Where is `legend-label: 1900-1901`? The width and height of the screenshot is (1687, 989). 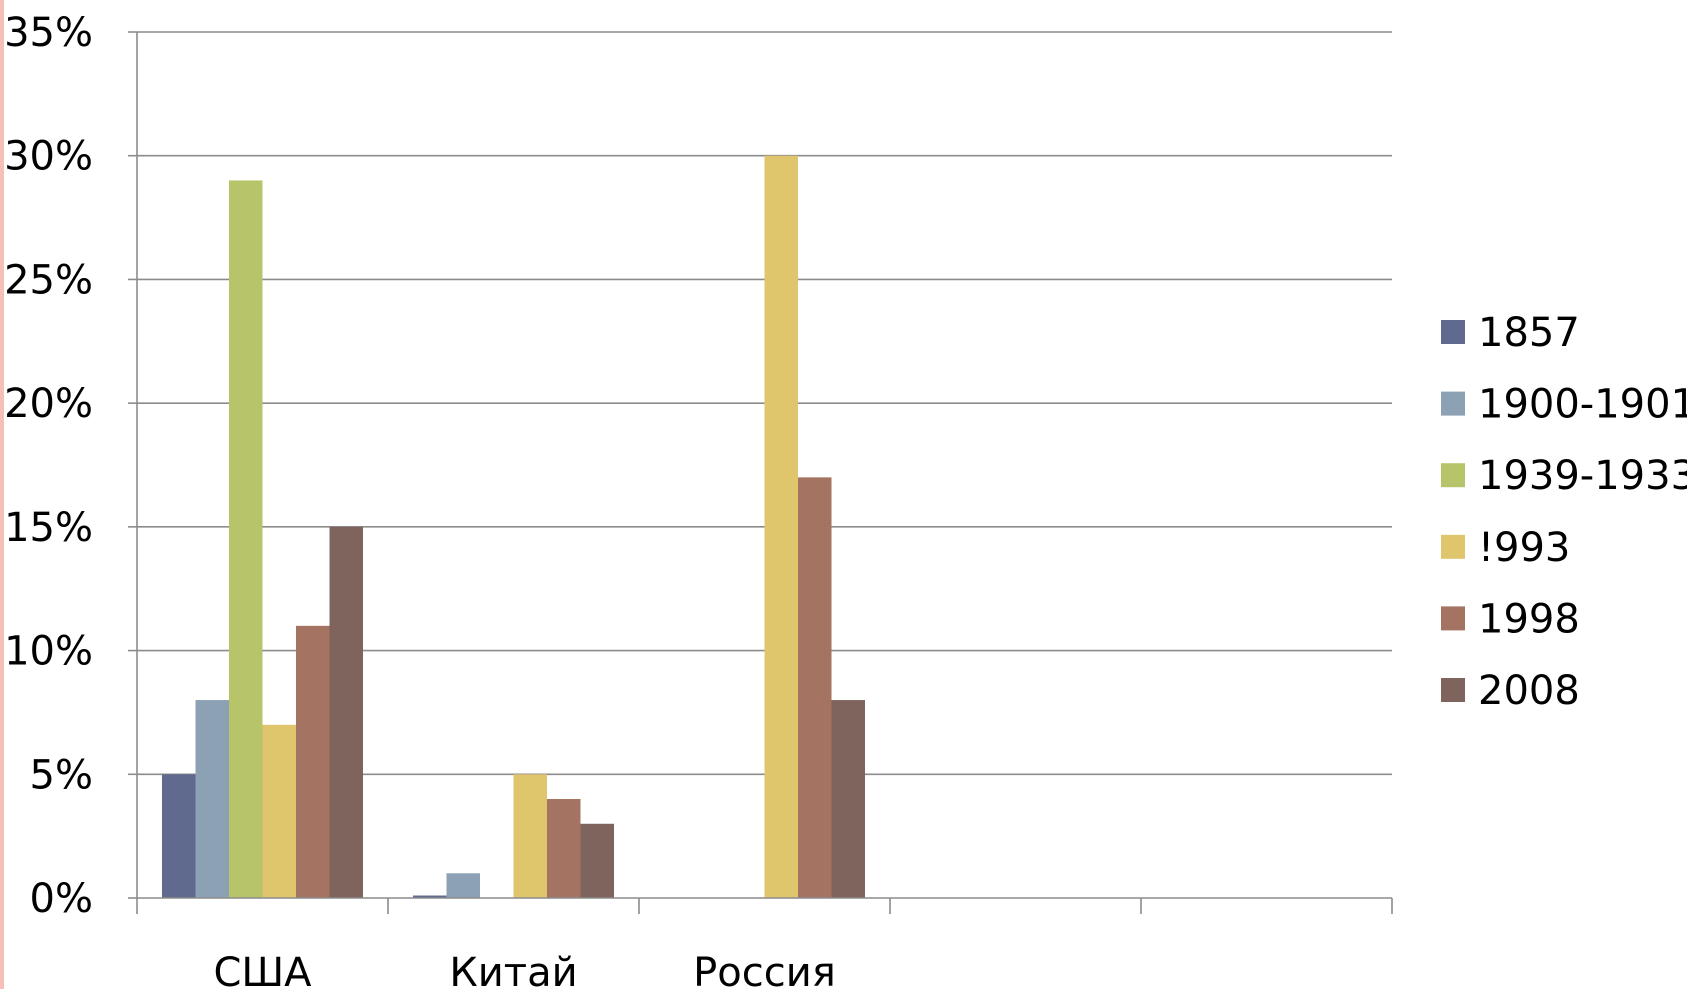 legend-label: 1900-1901 is located at coordinates (1582, 405).